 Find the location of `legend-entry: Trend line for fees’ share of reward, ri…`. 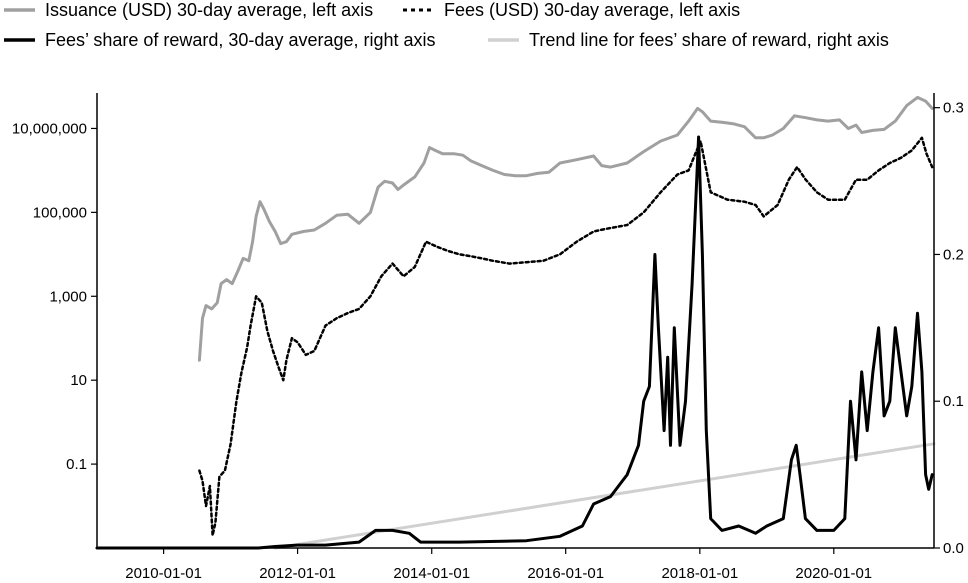

legend-entry: Trend line for fees’ share of reward, ri… is located at coordinates (688, 40).